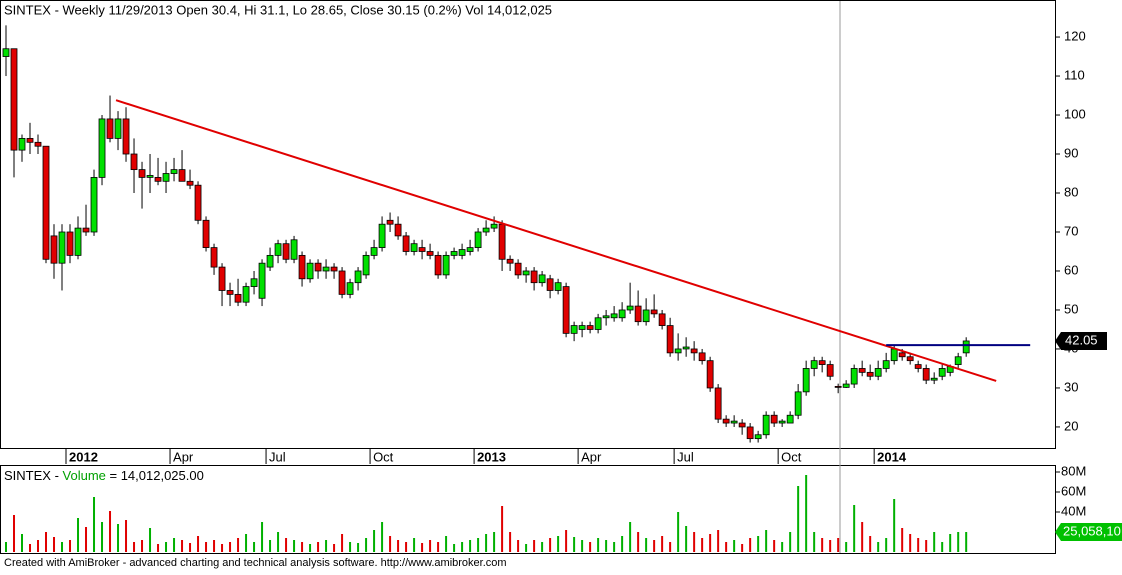  I want to click on y-tick-label: 30, so click(1071, 386).